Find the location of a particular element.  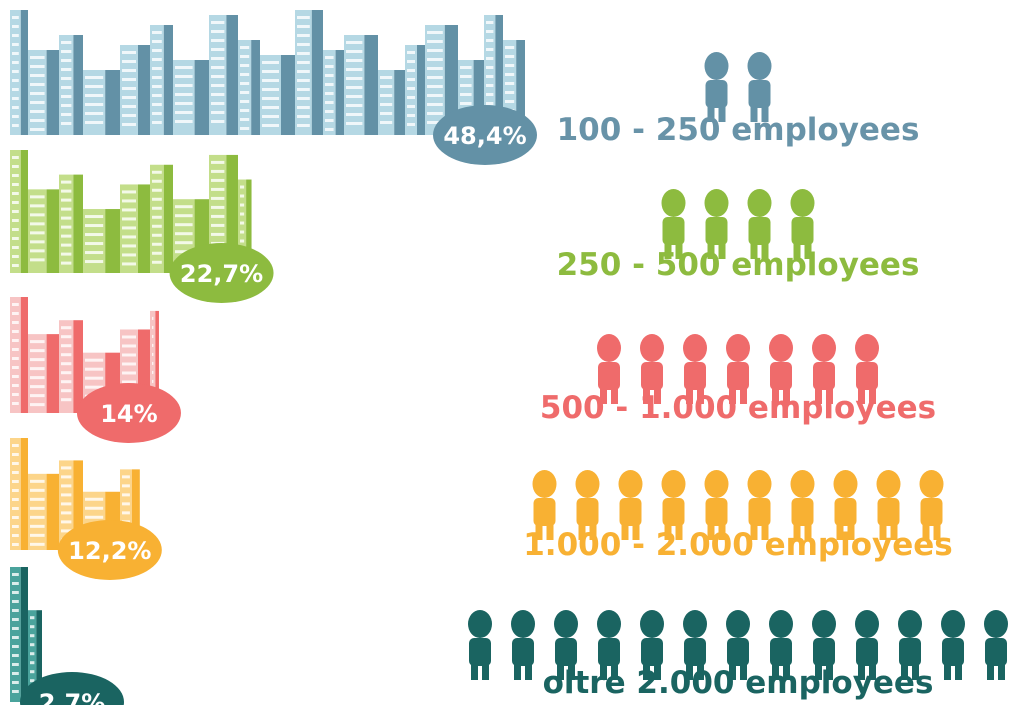

value-label-bubble: 14% is located at coordinates (128, 413).